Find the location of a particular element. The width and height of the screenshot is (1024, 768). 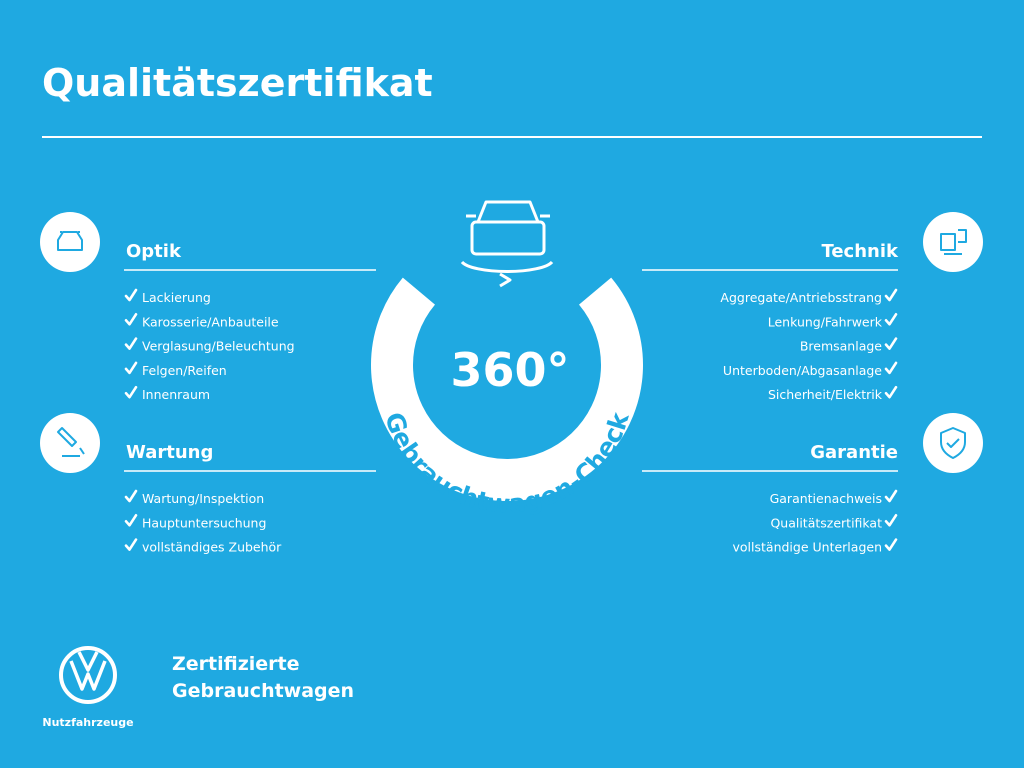

section-item: vollständige Unterlagen is located at coordinates (807, 547).